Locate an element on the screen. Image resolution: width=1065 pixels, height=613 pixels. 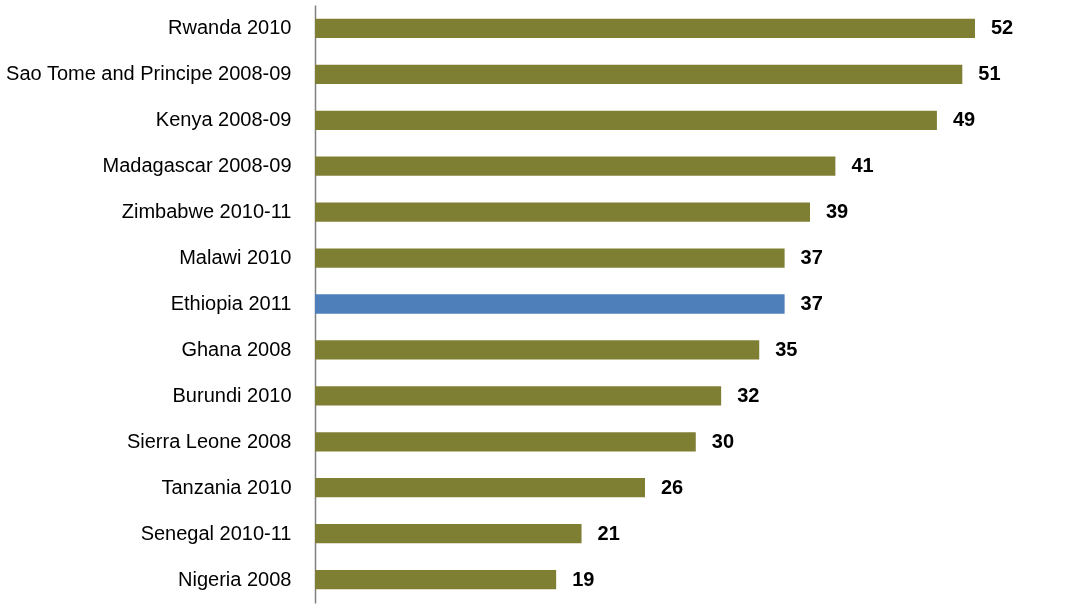
data-label: 26 is located at coordinates (672, 486).